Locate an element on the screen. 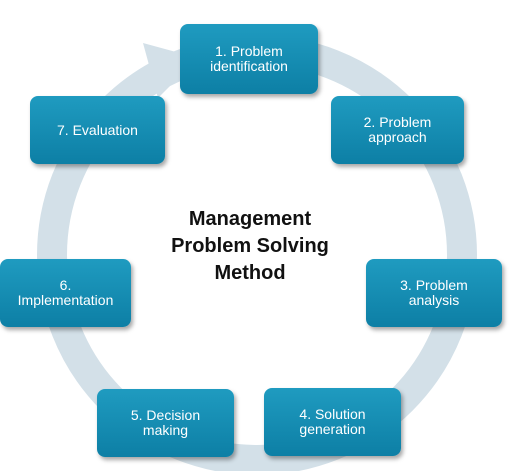 The width and height of the screenshot is (517, 471). step-6-label: 6. Implementation is located at coordinates (65, 292).